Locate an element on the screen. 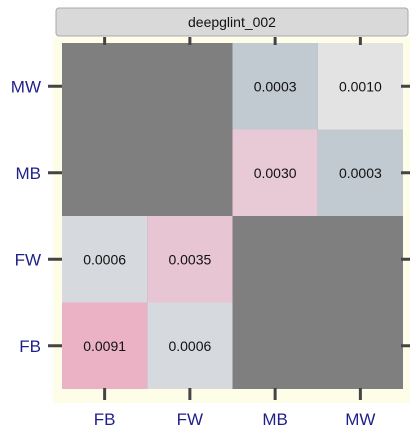 The width and height of the screenshot is (416, 440). cell-value-label: 0.0010 is located at coordinates (360, 86).